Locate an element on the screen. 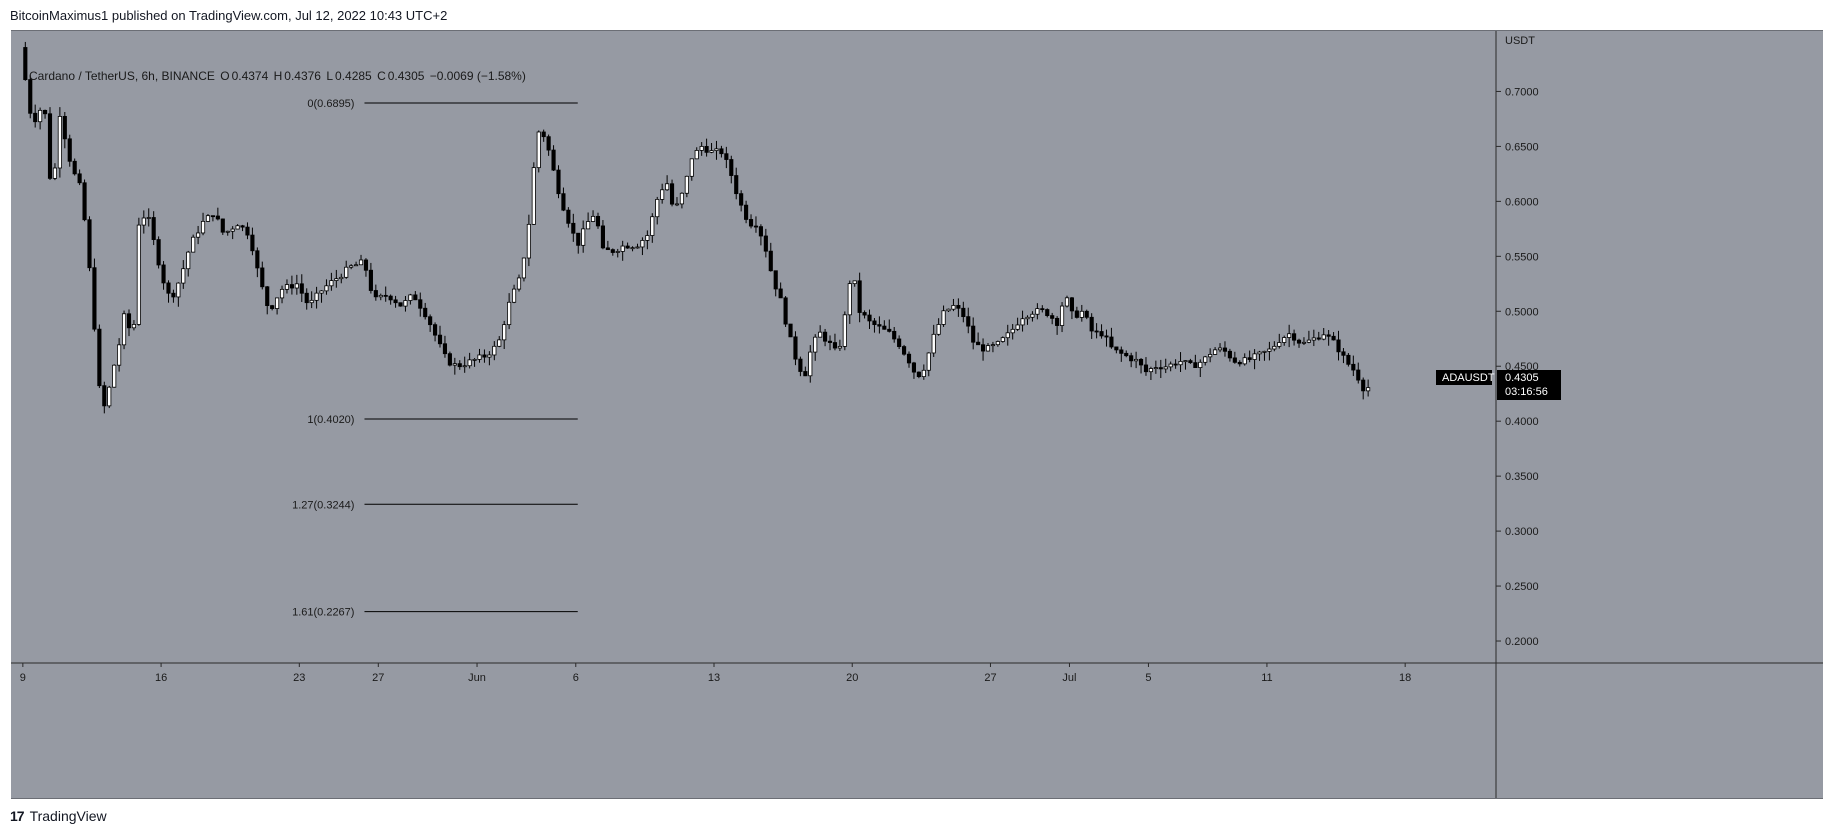  footer-branding: 17 TradingView is located at coordinates (58, 816).